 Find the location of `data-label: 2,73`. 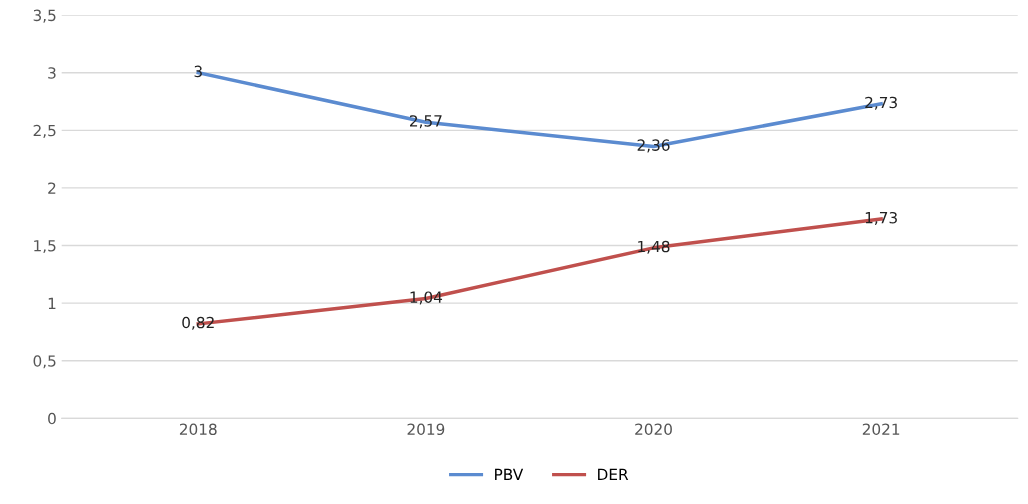

data-label: 2,73 is located at coordinates (881, 103).